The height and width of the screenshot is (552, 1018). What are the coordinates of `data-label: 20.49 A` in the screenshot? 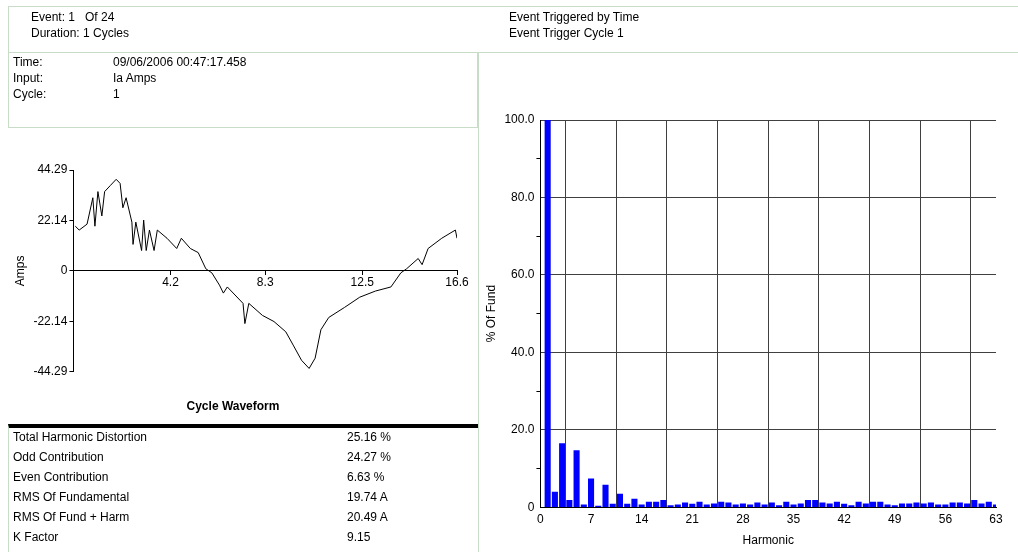 It's located at (367, 517).